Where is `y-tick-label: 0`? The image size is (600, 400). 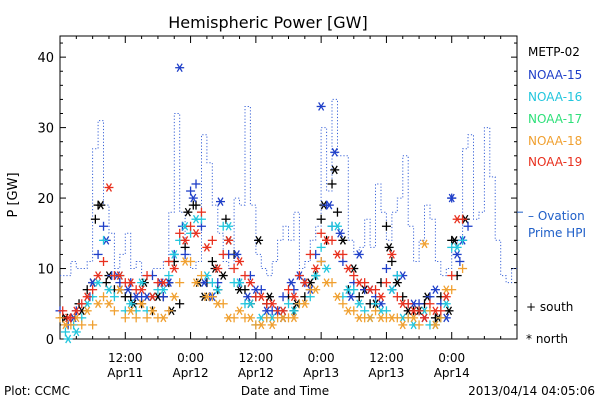
y-tick-label: 0 is located at coordinates (50, 340).